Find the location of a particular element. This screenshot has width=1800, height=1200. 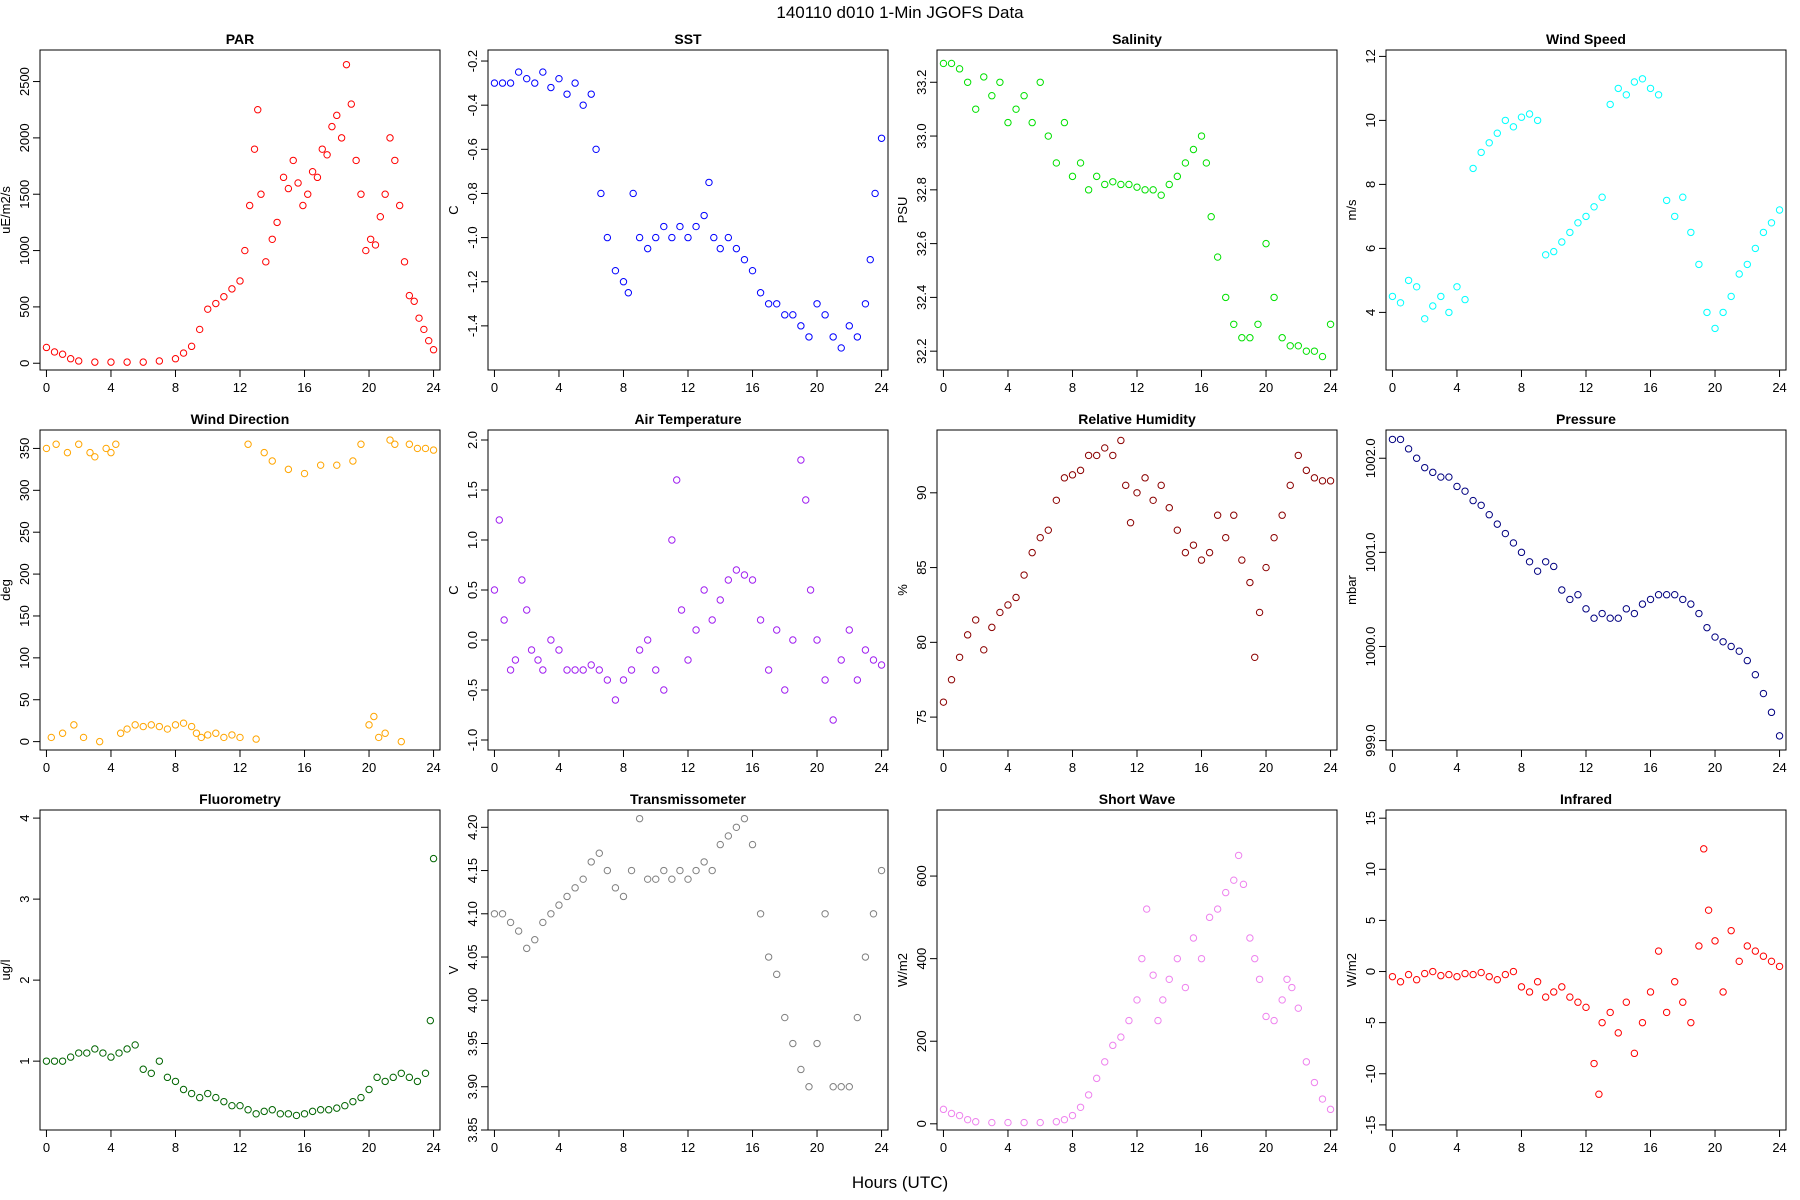

panel-relative-humidity: Relative Humidity 0 4 8 12 16 20 24 75 80 85 90% is located at coordinates (1116, 593).